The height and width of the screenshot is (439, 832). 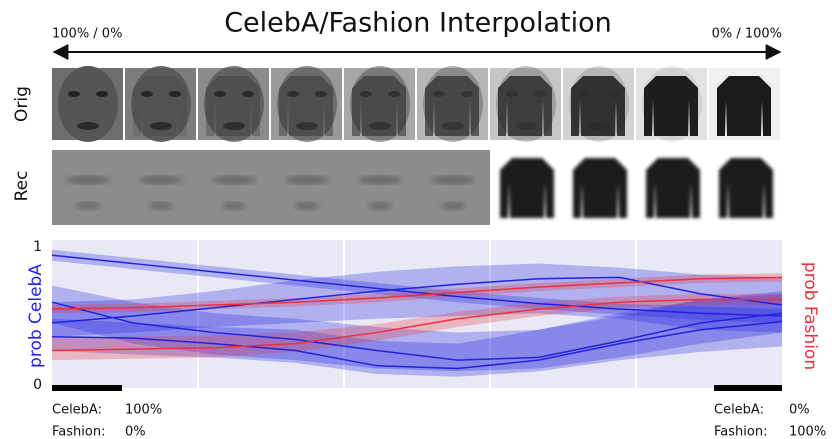 I want to click on title: CelebA/Fashion Interpolation, so click(x=418, y=23).